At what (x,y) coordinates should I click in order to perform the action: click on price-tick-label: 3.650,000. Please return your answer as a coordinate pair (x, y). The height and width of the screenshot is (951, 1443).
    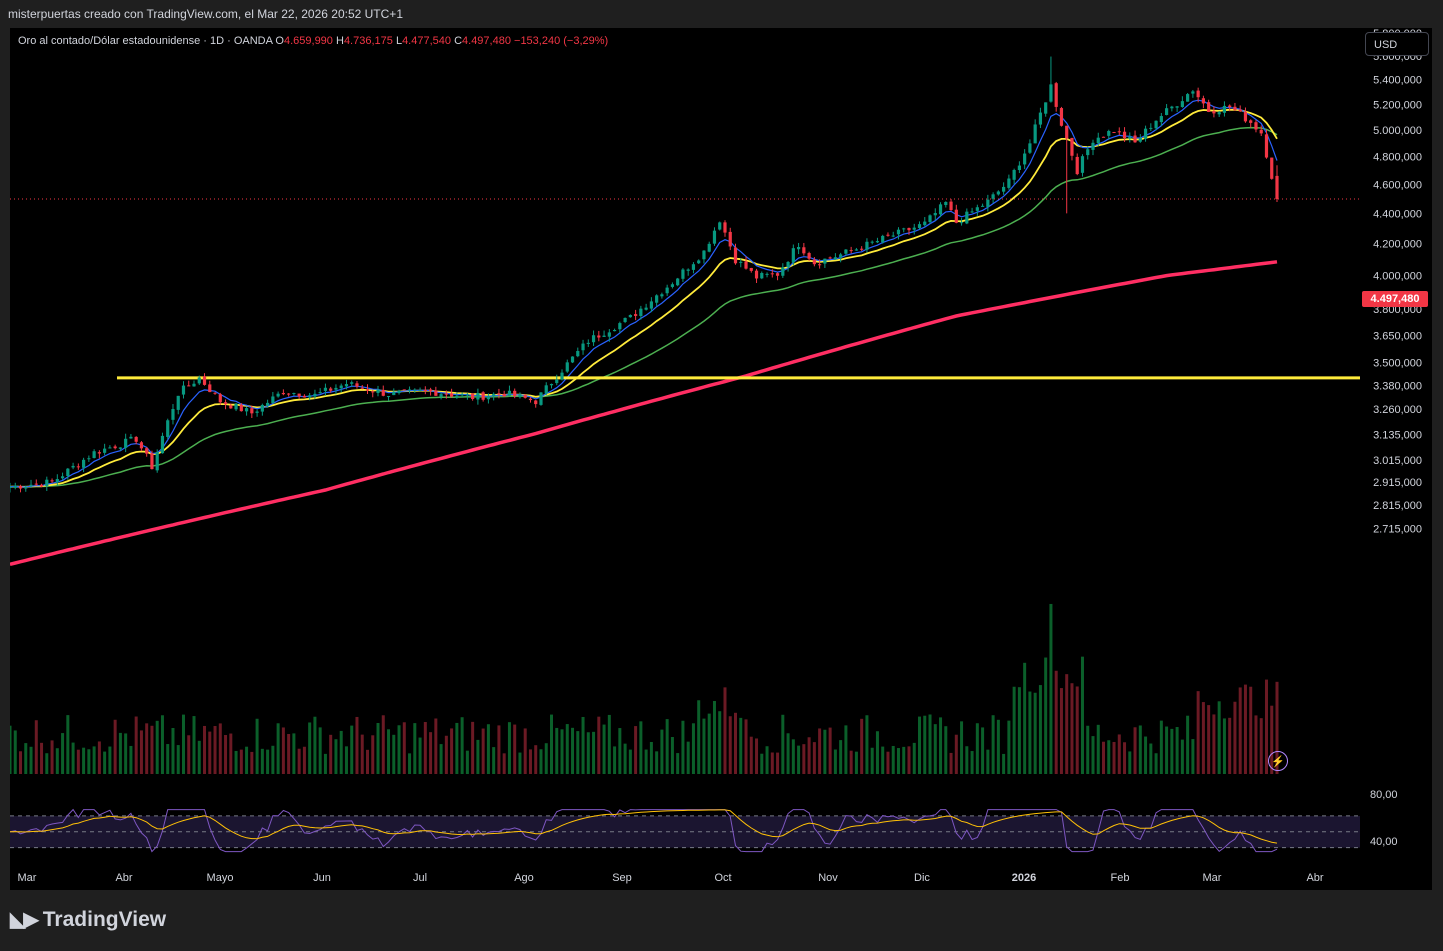
    Looking at the image, I should click on (1397, 336).